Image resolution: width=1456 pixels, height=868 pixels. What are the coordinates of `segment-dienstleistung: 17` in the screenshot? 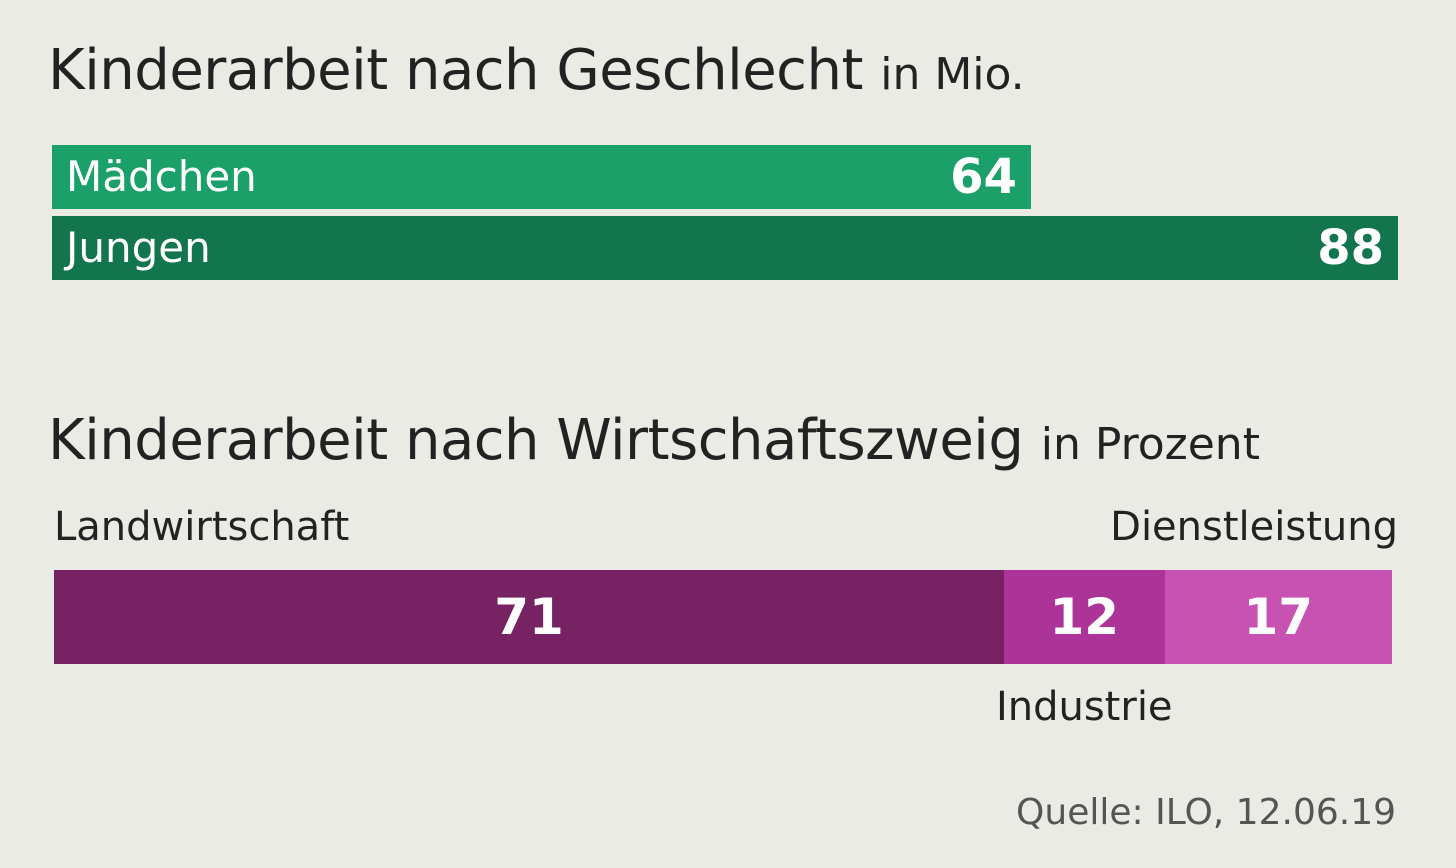 It's located at (1278, 617).